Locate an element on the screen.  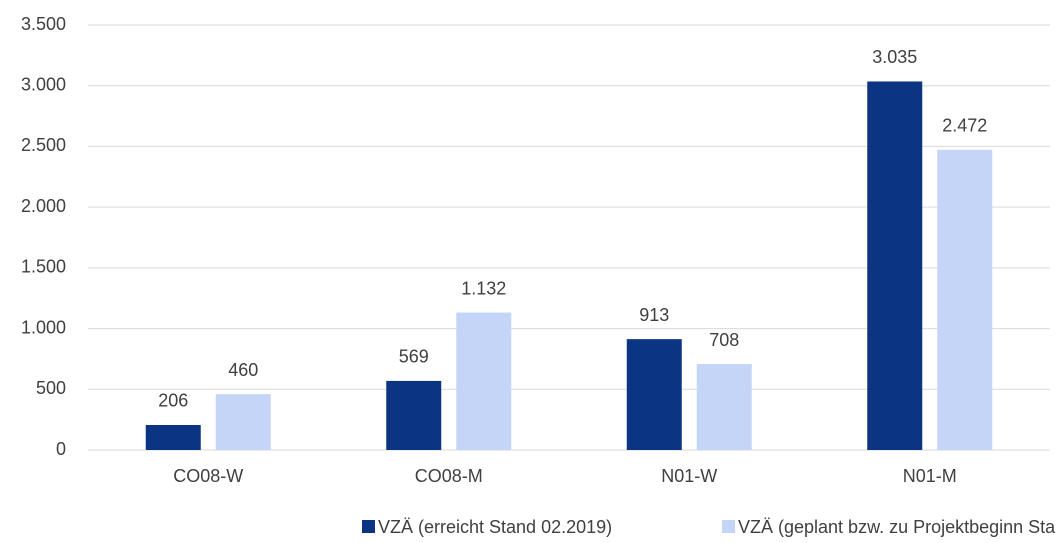
data-label: 913 is located at coordinates (654, 315).